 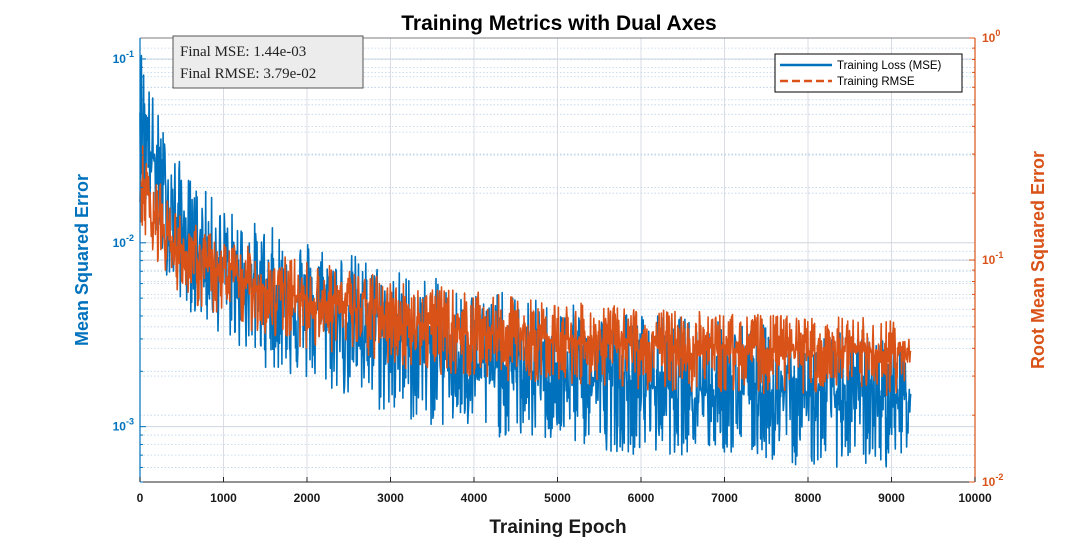 What do you see at coordinates (123, 241) in the screenshot?
I see `y-tick-label-left: 10⁻²` at bounding box center [123, 241].